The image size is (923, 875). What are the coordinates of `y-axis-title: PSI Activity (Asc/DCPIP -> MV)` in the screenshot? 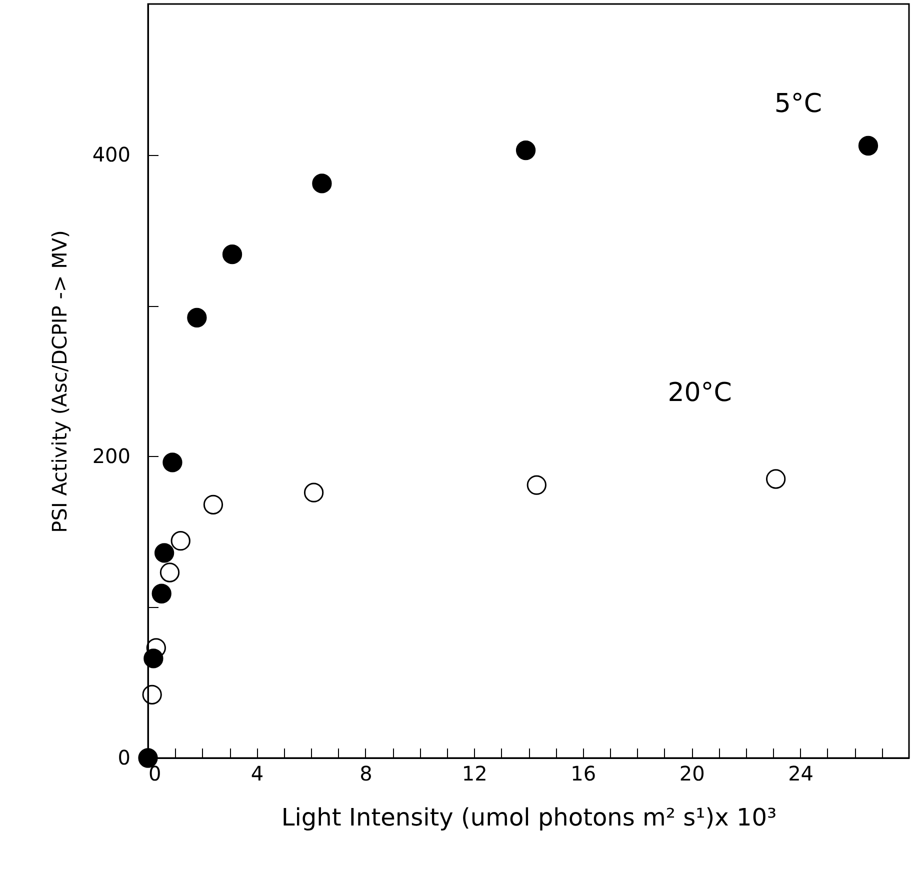 It's located at (59, 381).